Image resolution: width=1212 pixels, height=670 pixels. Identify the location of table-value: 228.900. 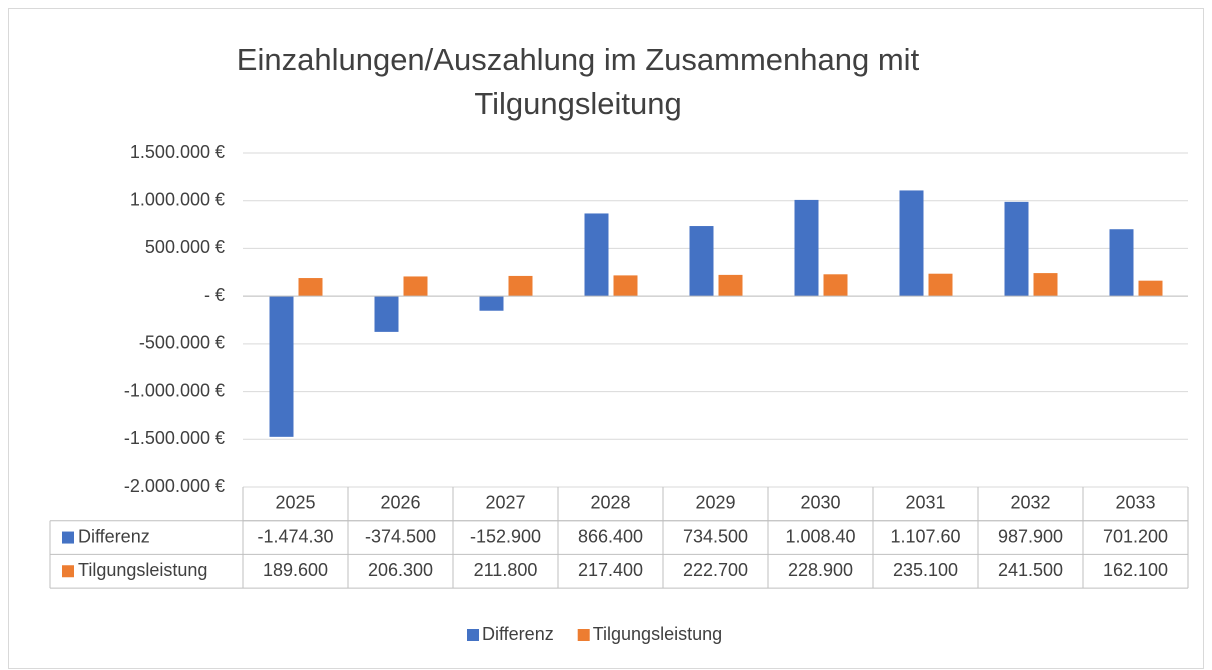
(820, 570).